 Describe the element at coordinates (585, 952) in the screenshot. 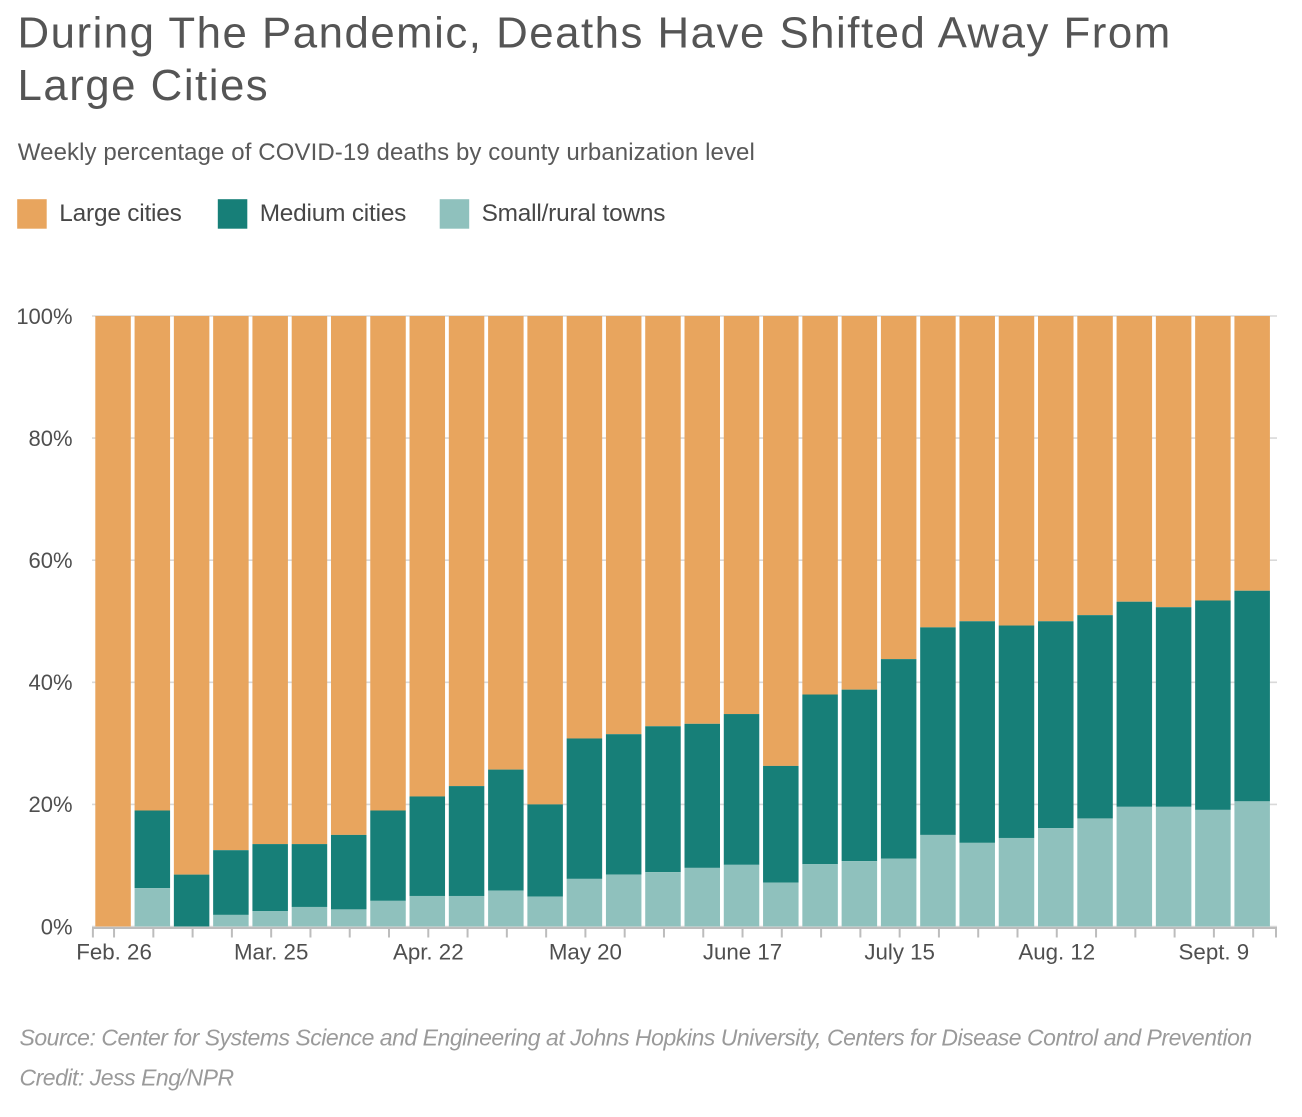

I see `svg-text: May 20` at that location.